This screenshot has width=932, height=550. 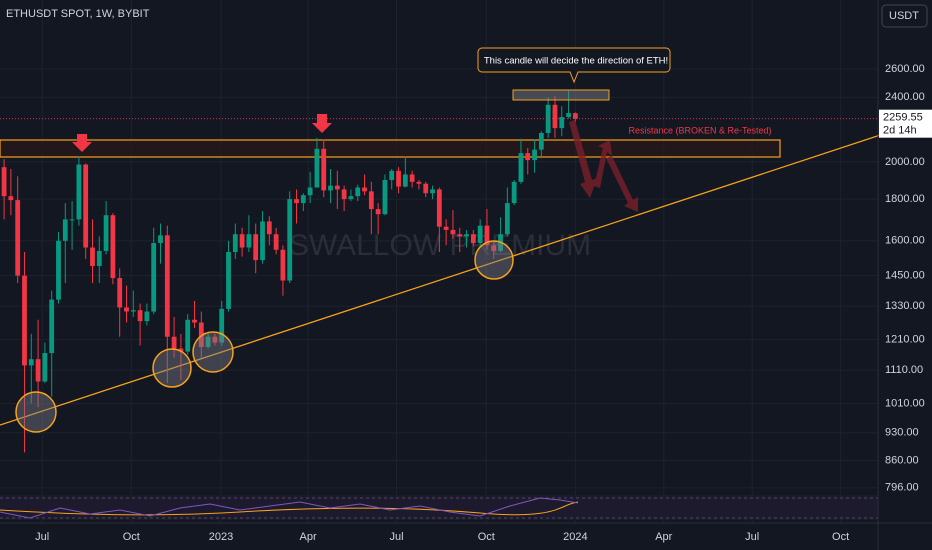 What do you see at coordinates (78, 14) in the screenshot?
I see `symbol-title: ETHUSDT SPOT, 1W, BYBIT` at bounding box center [78, 14].